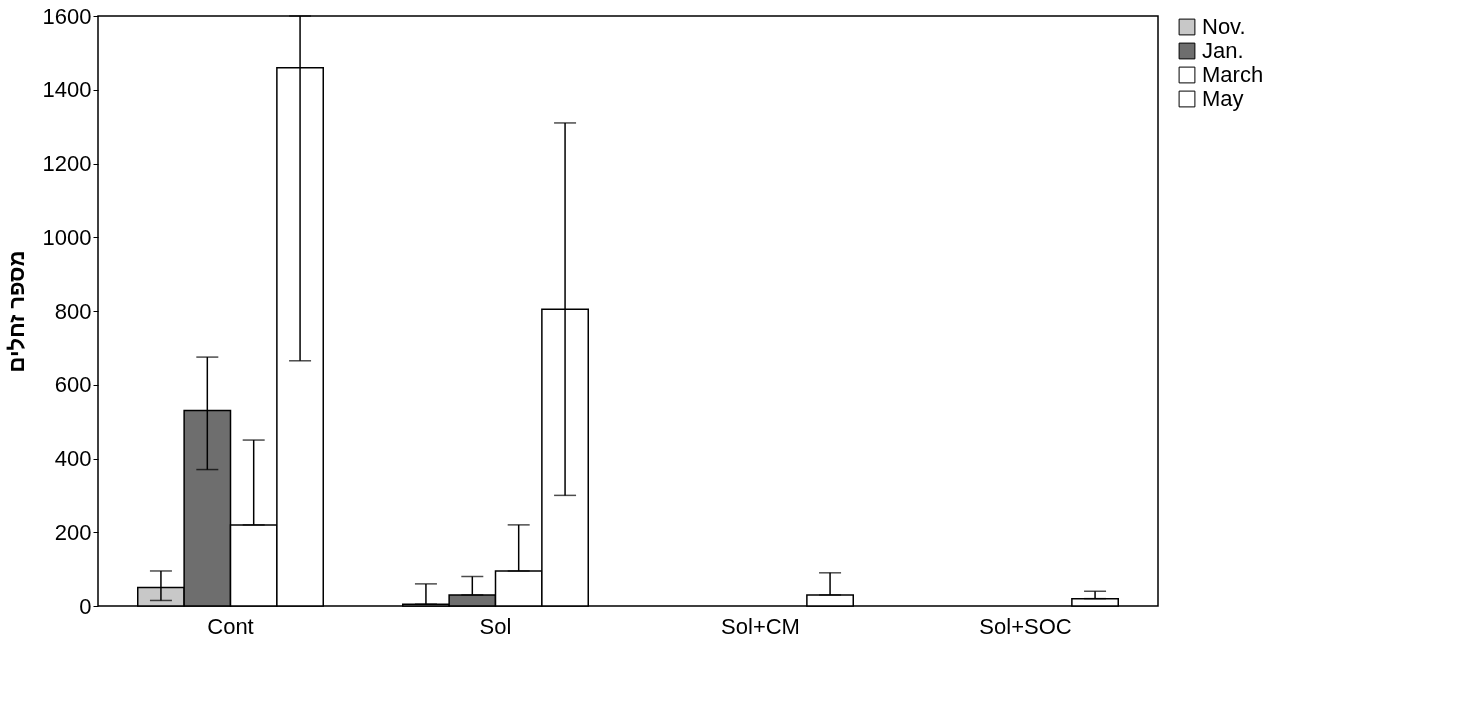  Describe the element at coordinates (495, 626) in the screenshot. I see `x-tick-label: Sol` at that location.